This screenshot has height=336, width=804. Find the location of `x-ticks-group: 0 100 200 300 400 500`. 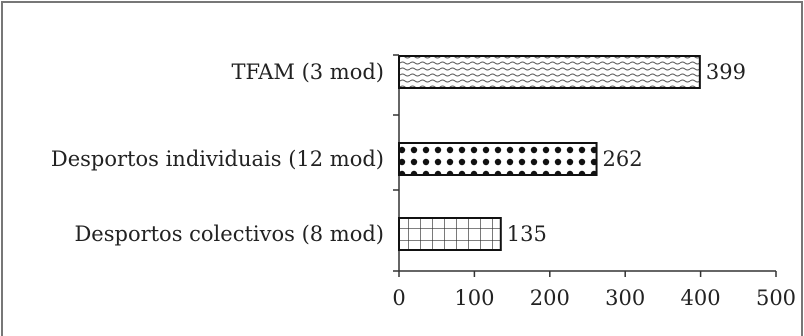

x-ticks-group: 0 100 200 300 400 500 is located at coordinates (594, 290).